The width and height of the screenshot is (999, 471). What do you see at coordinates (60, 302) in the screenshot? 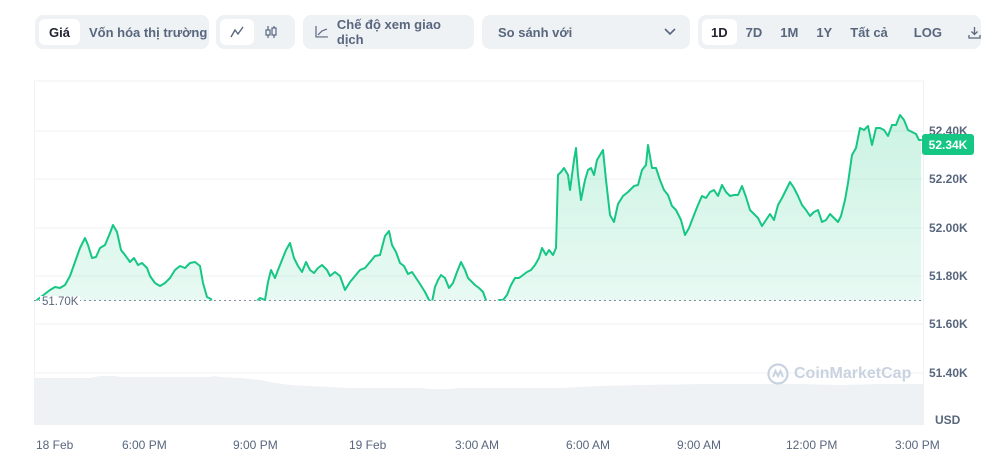
I see `reference-price-label: 51.70K` at bounding box center [60, 302].